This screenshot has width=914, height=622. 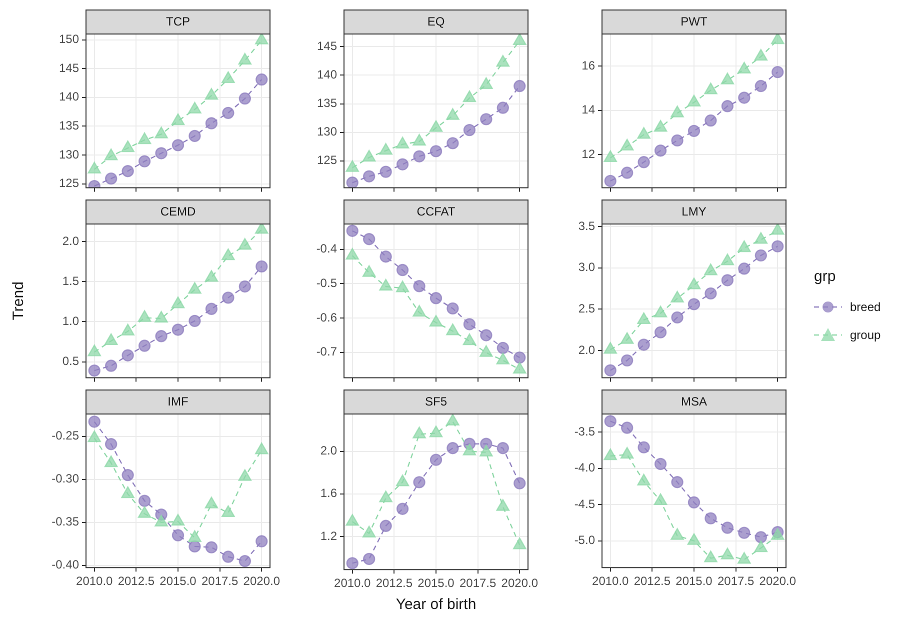 I want to click on chart-title: CCFAT, so click(x=436, y=211).